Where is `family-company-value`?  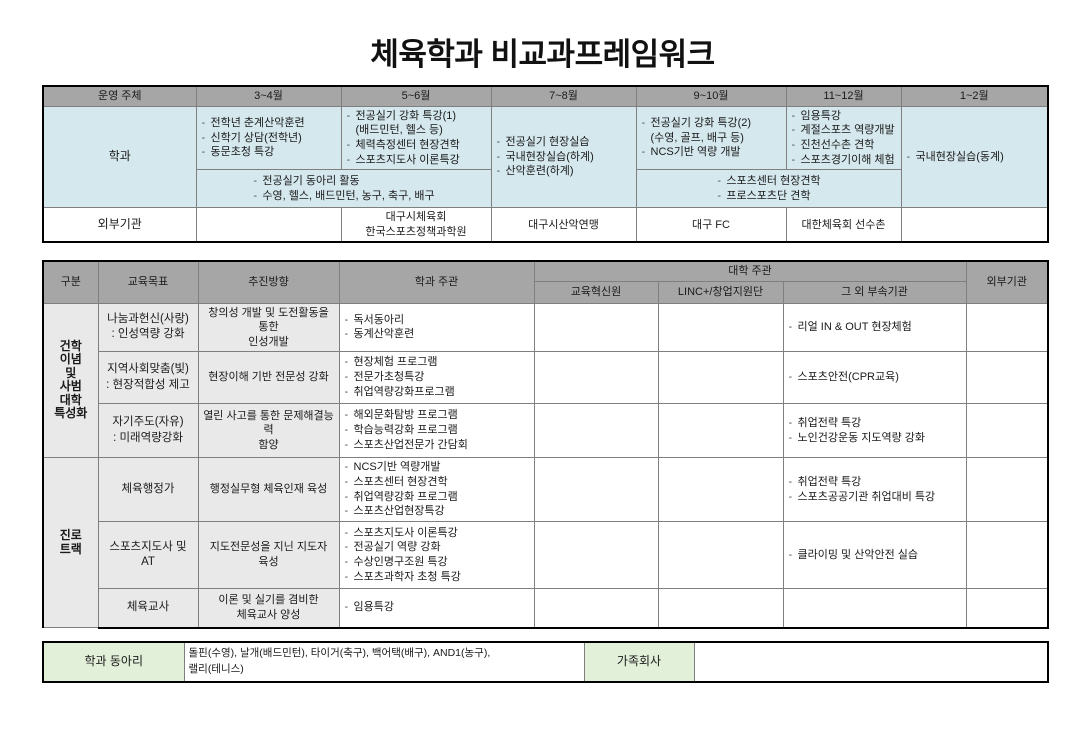 family-company-value is located at coordinates (871, 662).